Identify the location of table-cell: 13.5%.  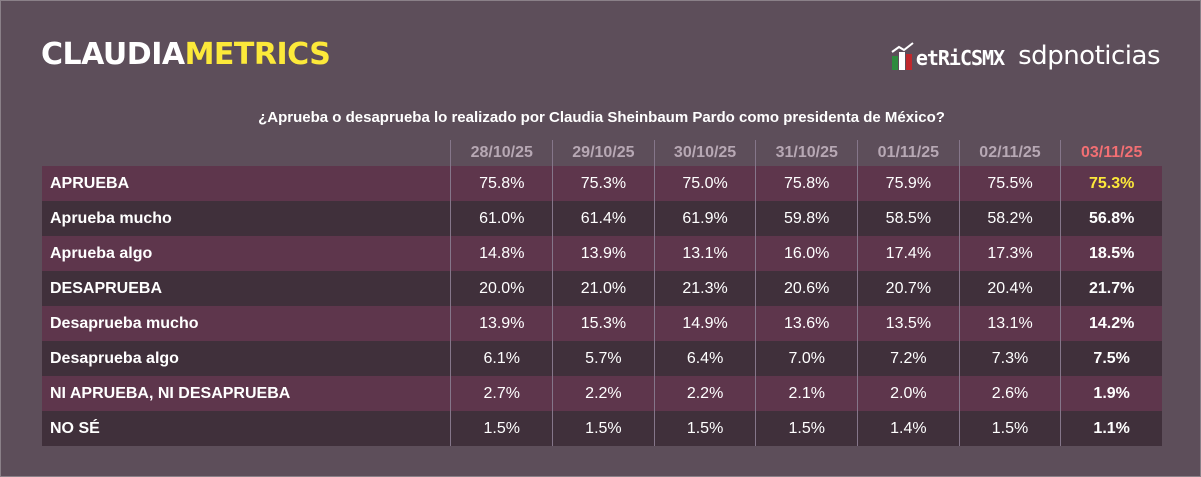
(908, 323).